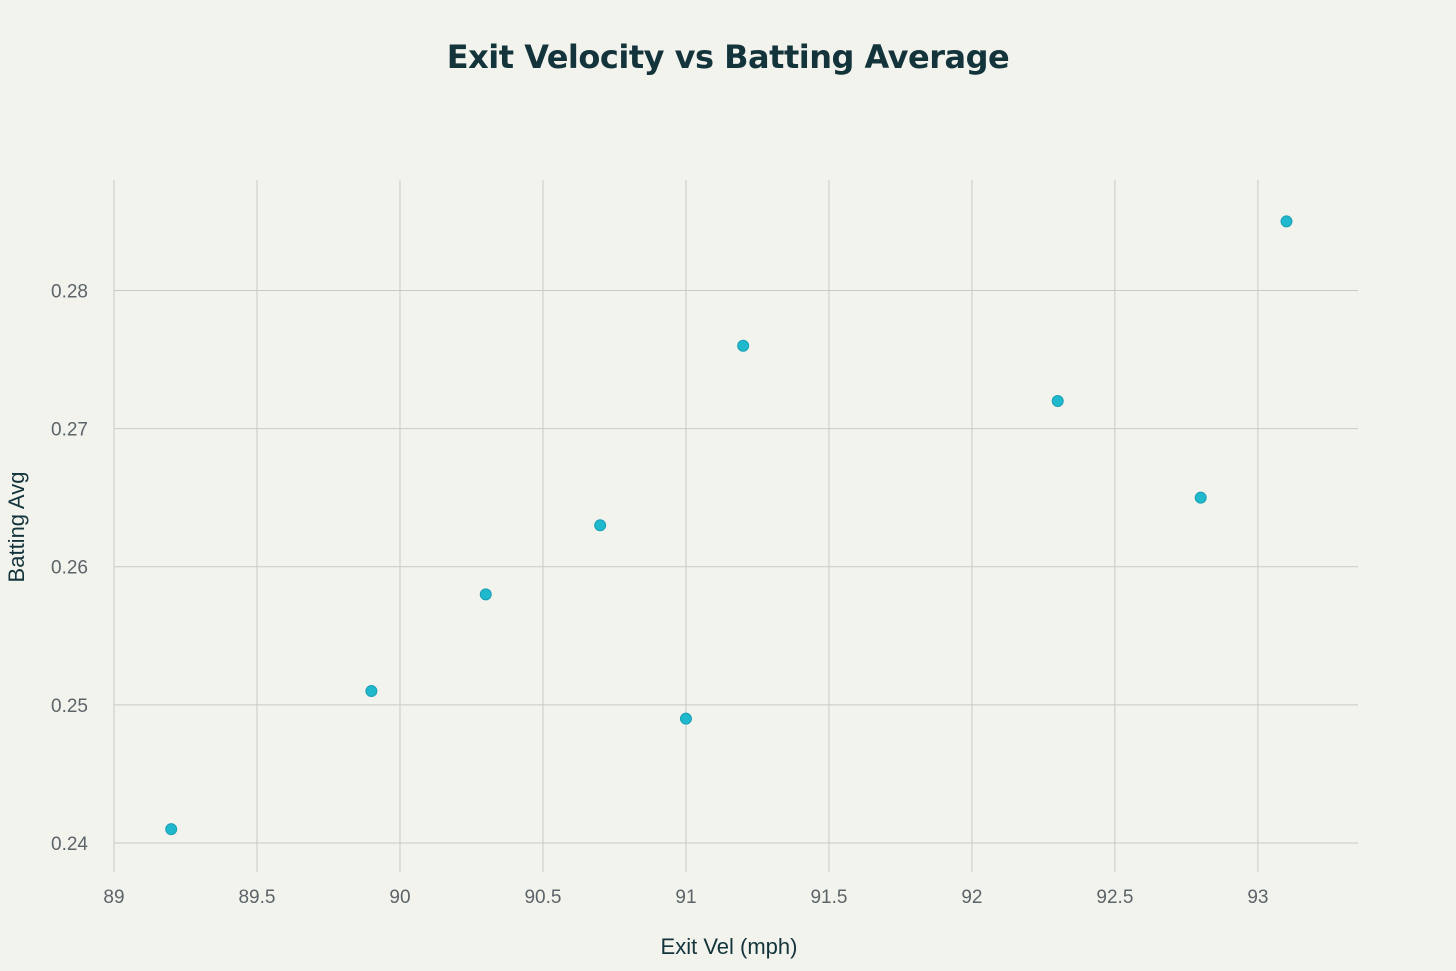  I want to click on x-tick-label: 91, so click(685, 897).